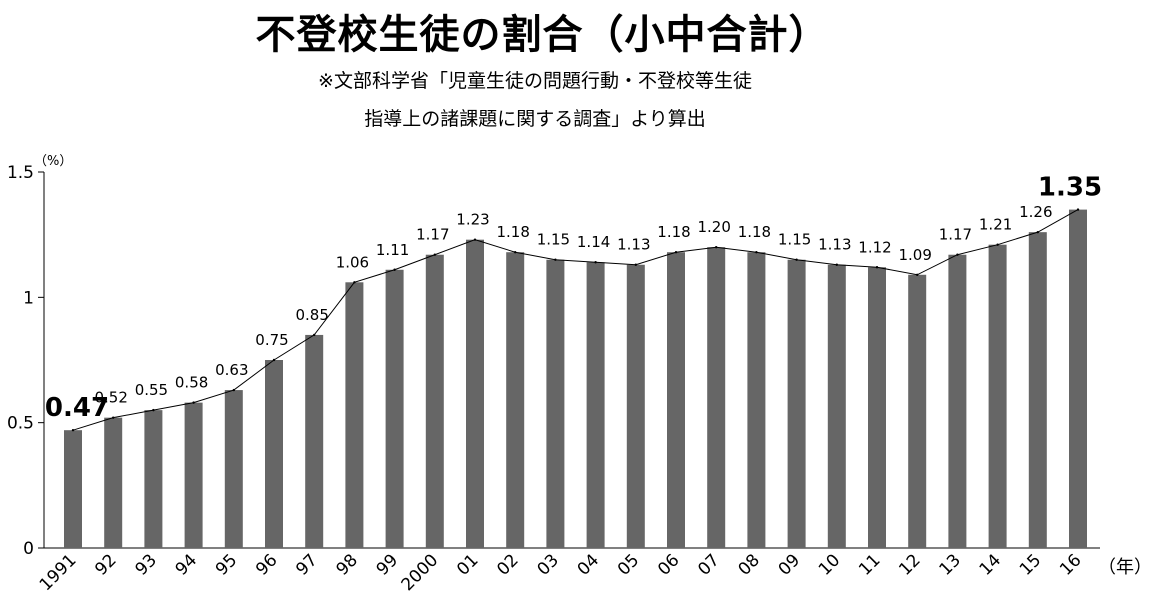  What do you see at coordinates (748, 564) in the screenshot?
I see `x-tick-label: 08` at bounding box center [748, 564].